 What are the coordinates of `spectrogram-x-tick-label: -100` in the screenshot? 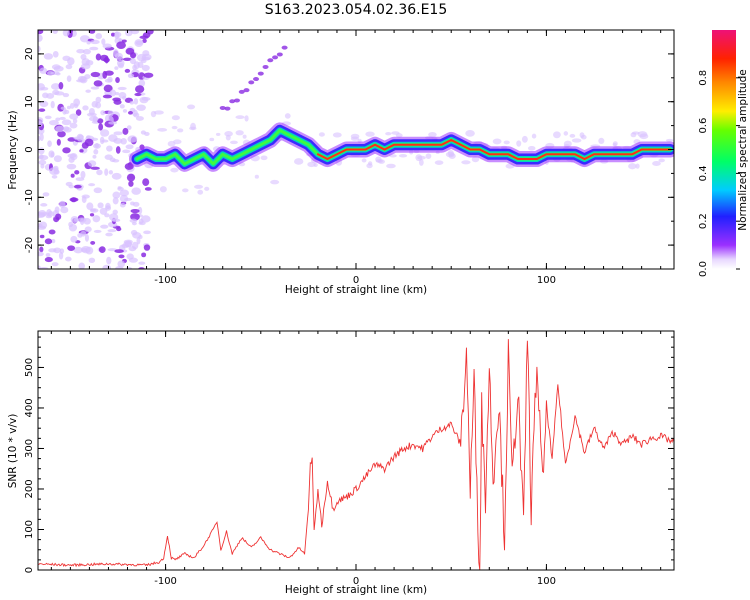 It's located at (165, 280).